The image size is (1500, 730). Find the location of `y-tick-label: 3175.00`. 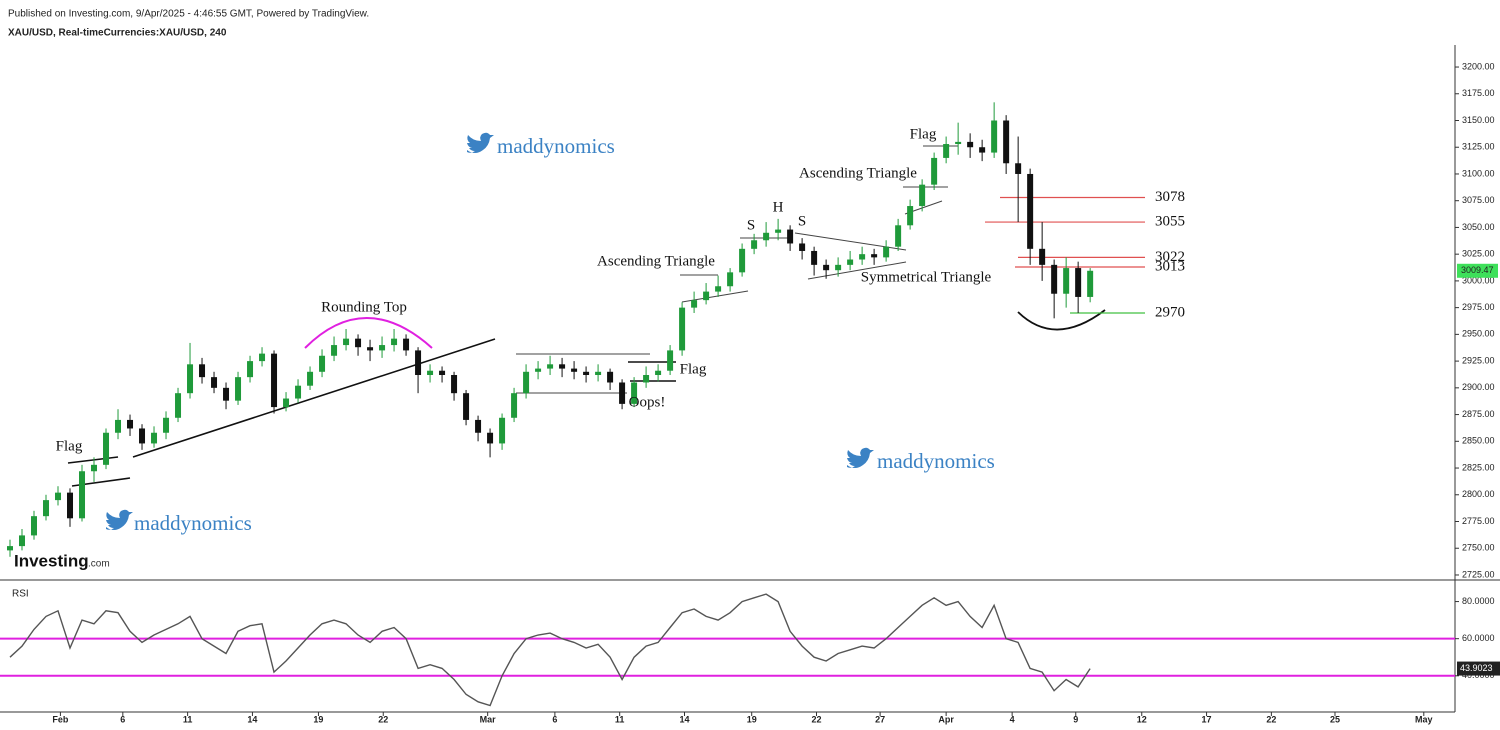

y-tick-label: 3175.00 is located at coordinates (1478, 93).